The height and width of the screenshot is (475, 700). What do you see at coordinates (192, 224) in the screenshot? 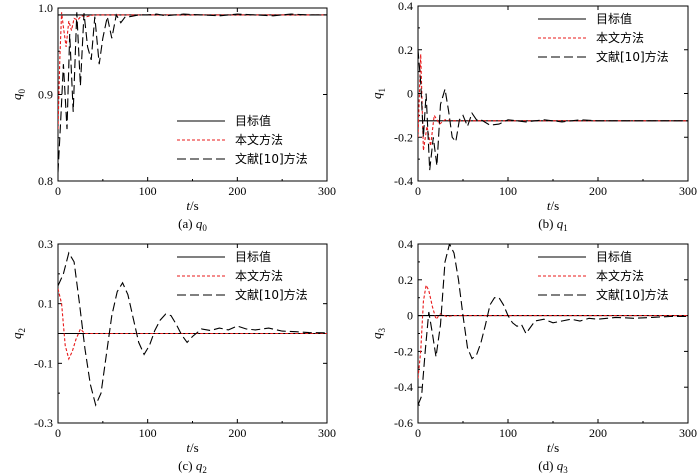
I see `panel-caption: (a) q0` at bounding box center [192, 224].